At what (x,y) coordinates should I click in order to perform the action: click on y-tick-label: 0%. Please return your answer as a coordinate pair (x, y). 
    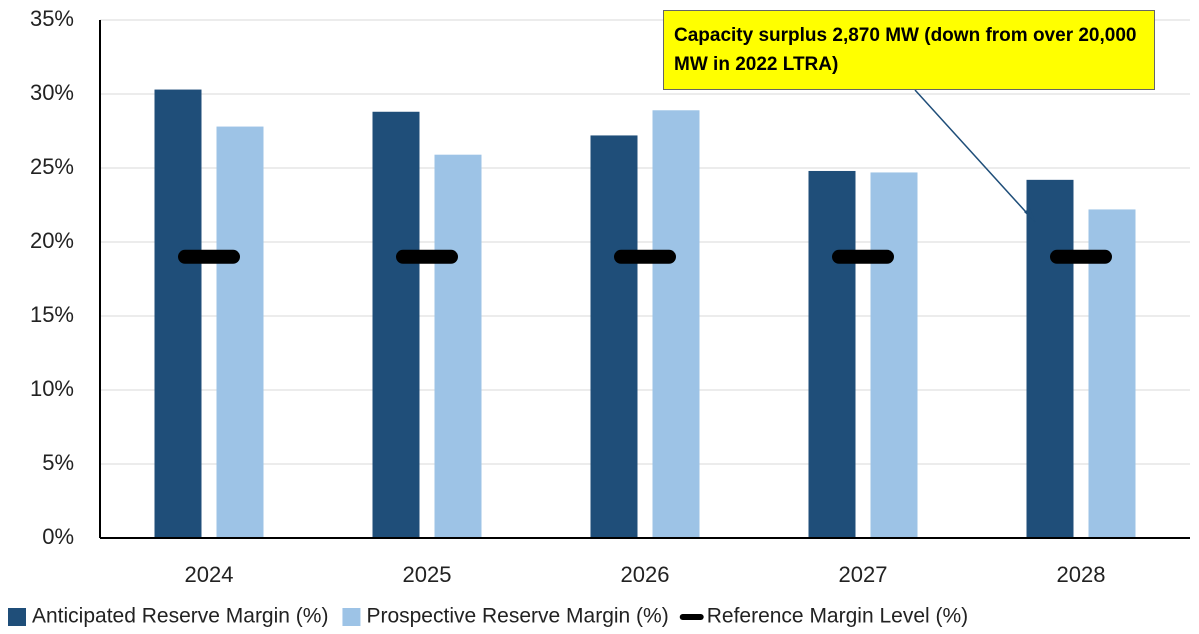
    Looking at the image, I should click on (58, 536).